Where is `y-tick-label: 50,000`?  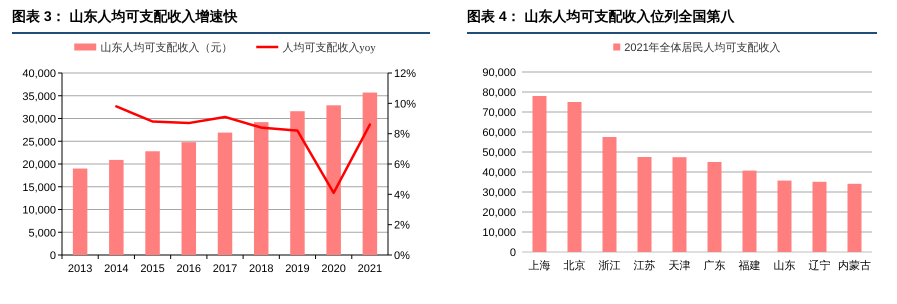 y-tick-label: 50,000 is located at coordinates (499, 153).